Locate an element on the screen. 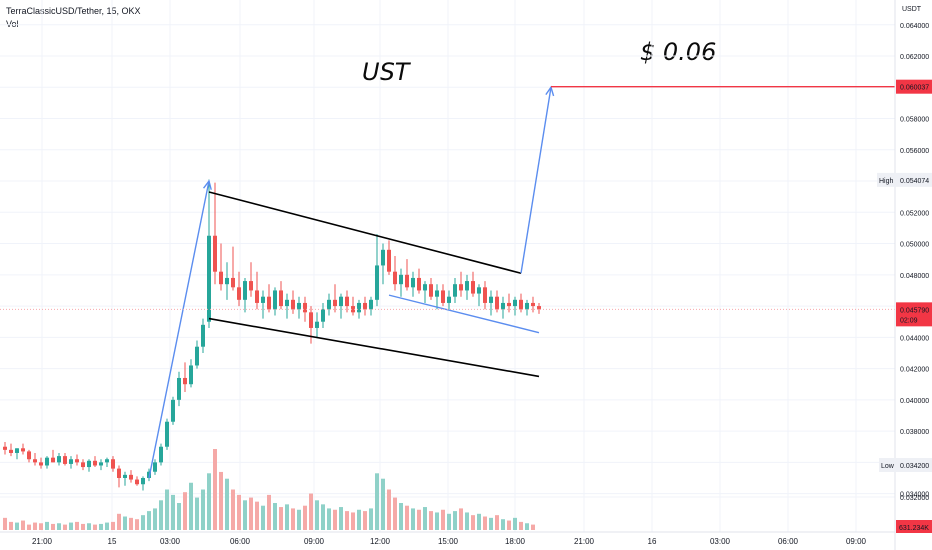 The image size is (932, 550). target-annotation: $ 0.06 is located at coordinates (678, 52).